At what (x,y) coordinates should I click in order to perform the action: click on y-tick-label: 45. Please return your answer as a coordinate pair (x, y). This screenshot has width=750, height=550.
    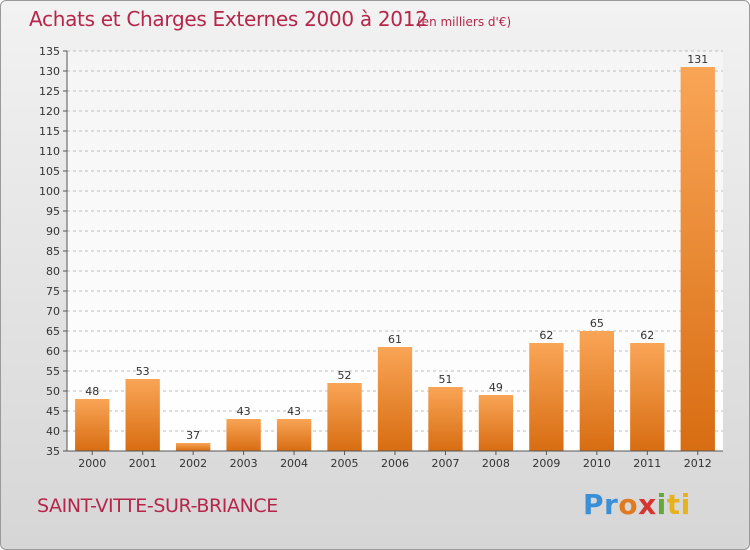
    Looking at the image, I should click on (53, 411).